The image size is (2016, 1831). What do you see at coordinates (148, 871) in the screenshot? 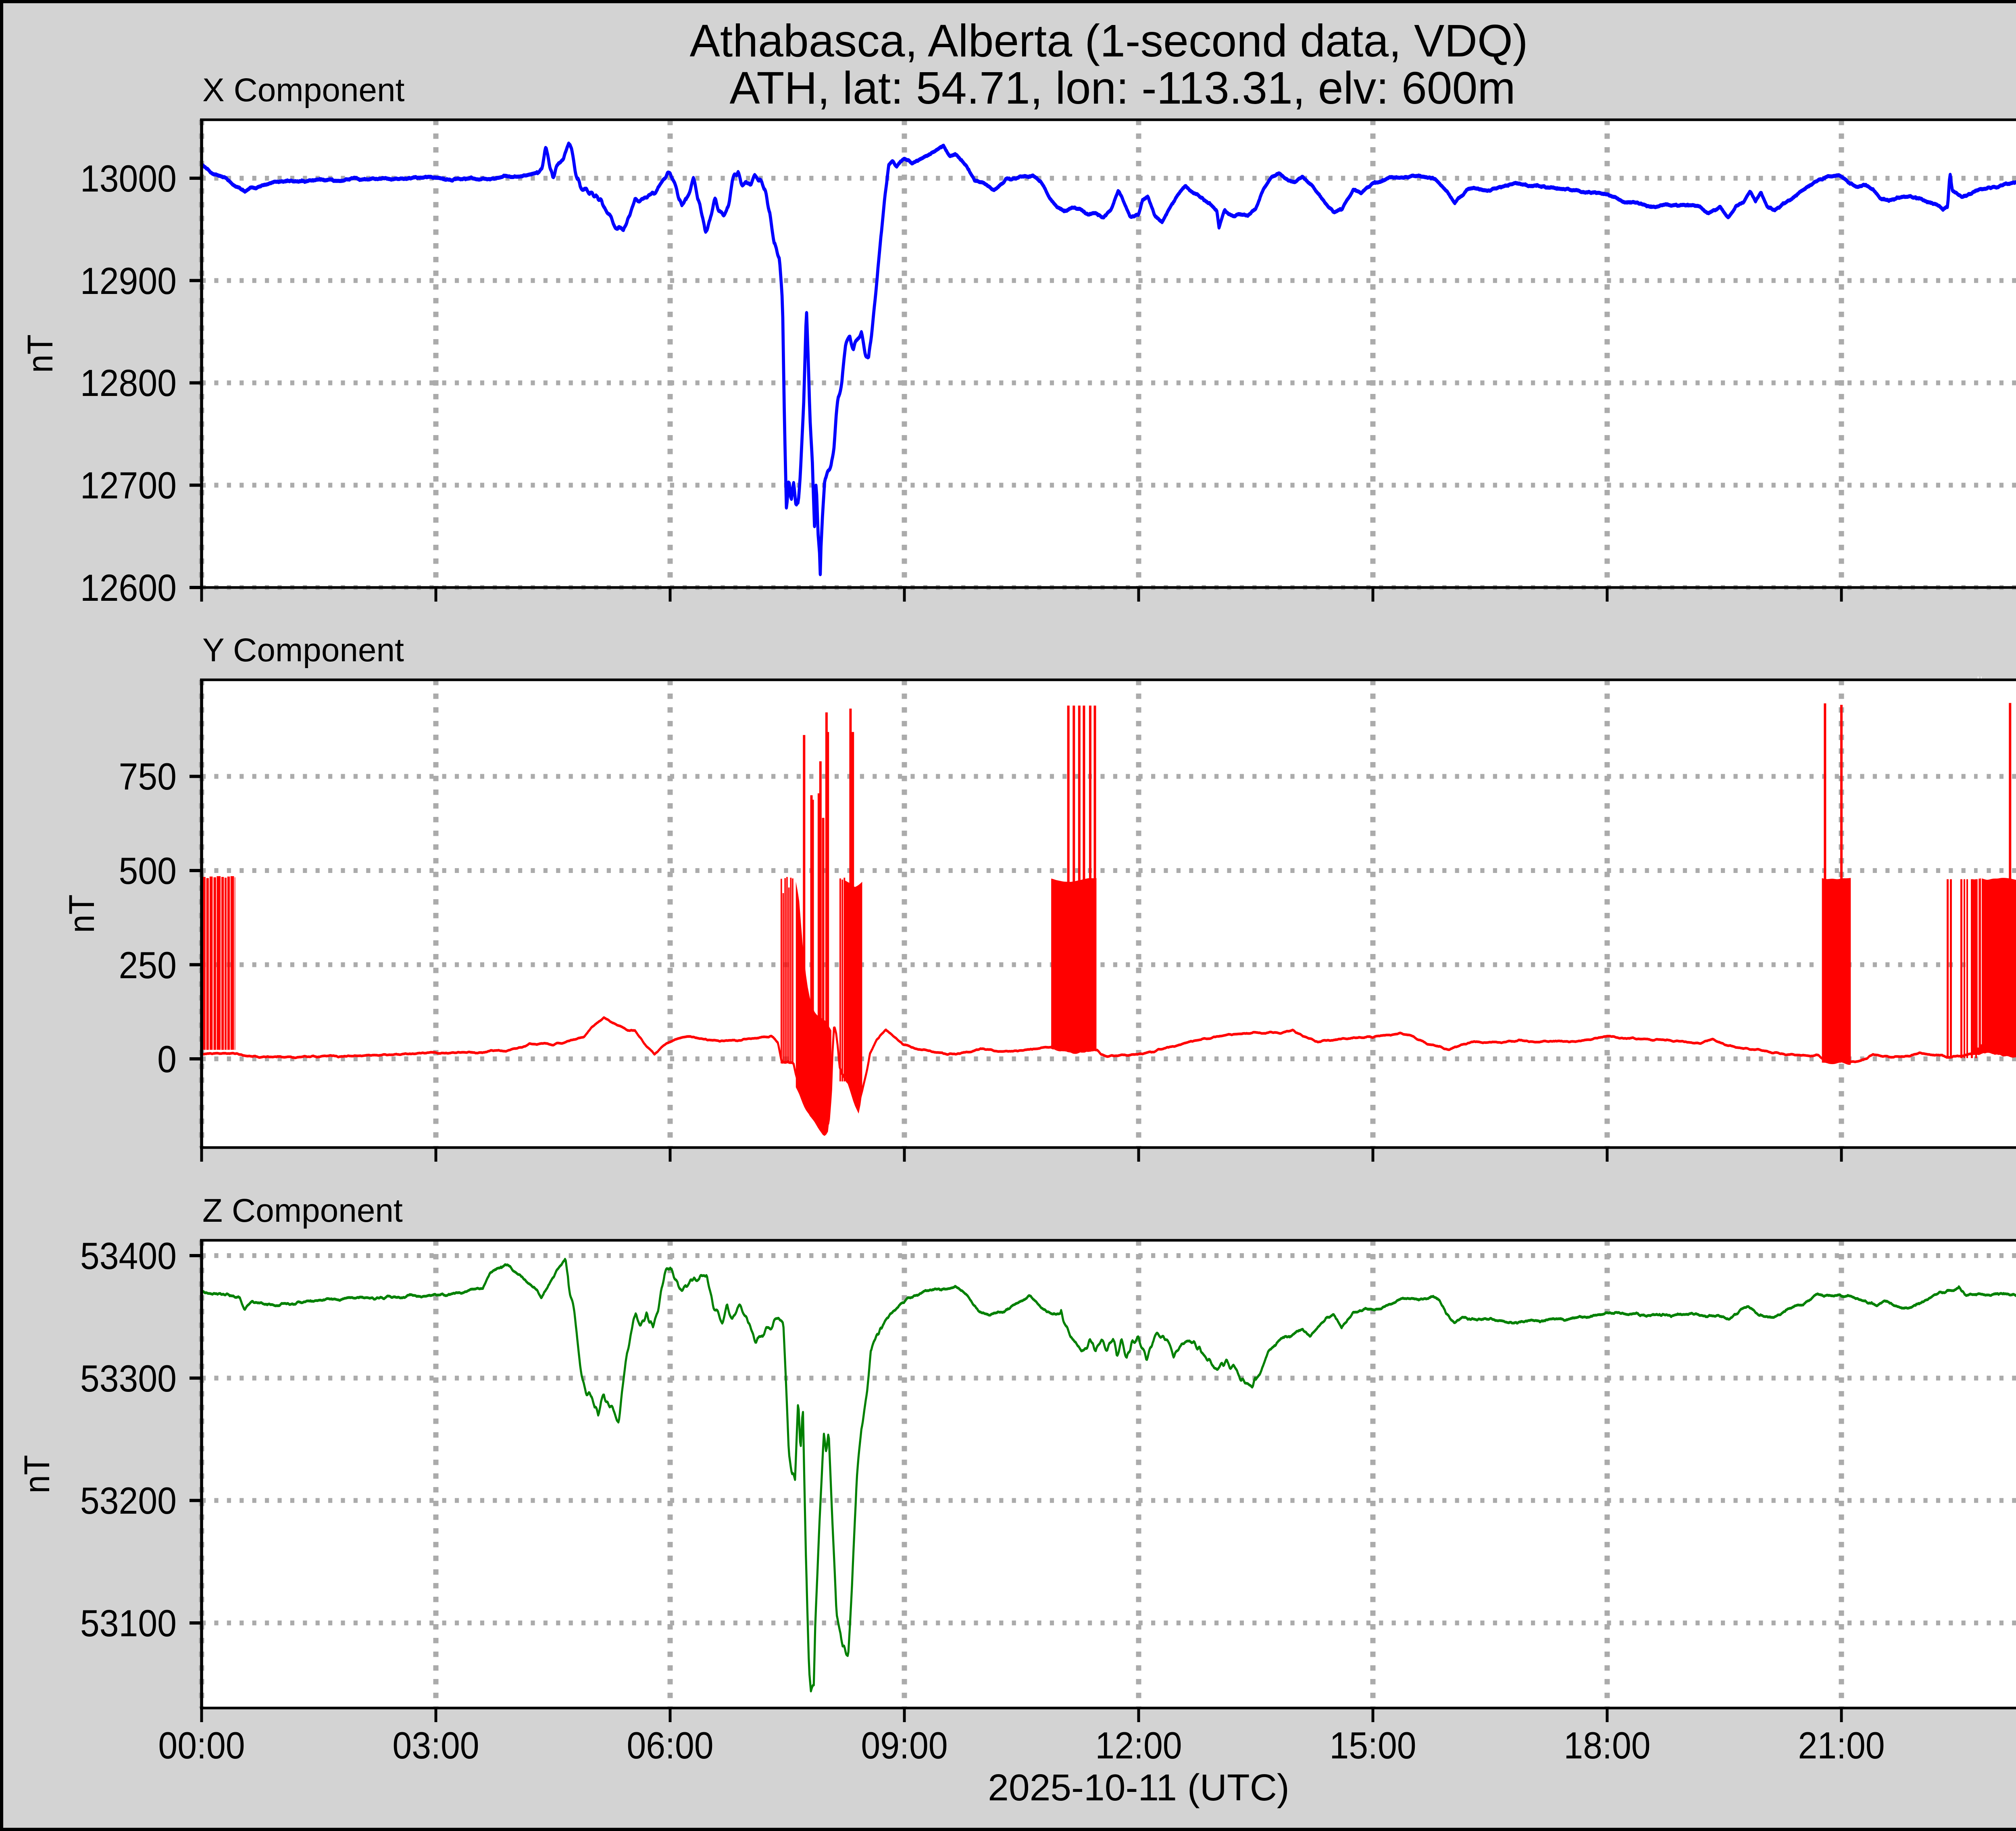
I see `svg-text: 500` at bounding box center [148, 871].